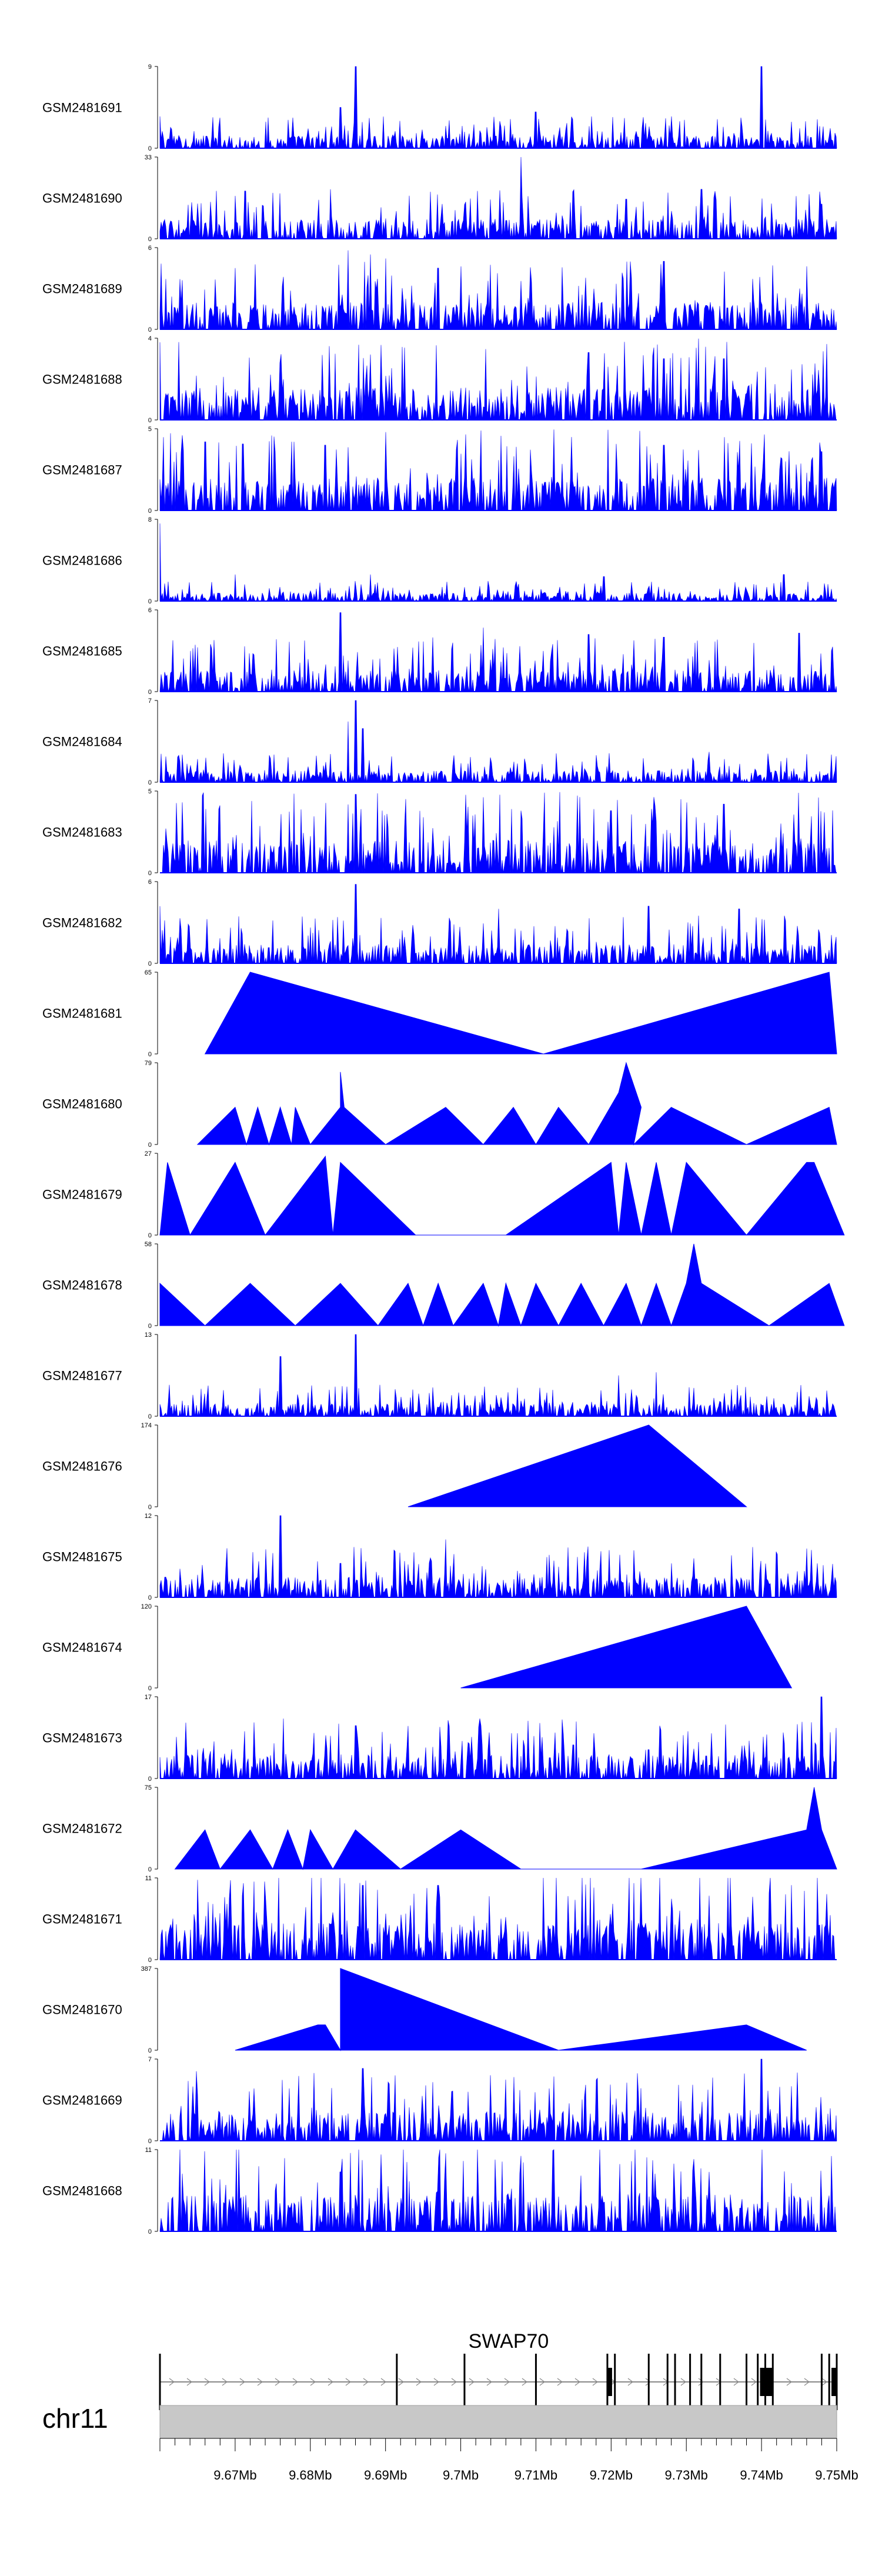 The height and width of the screenshot is (2576, 882). What do you see at coordinates (443, 1194) in the screenshot?
I see `track-GSM2481679: GSM2481679 27 0` at bounding box center [443, 1194].